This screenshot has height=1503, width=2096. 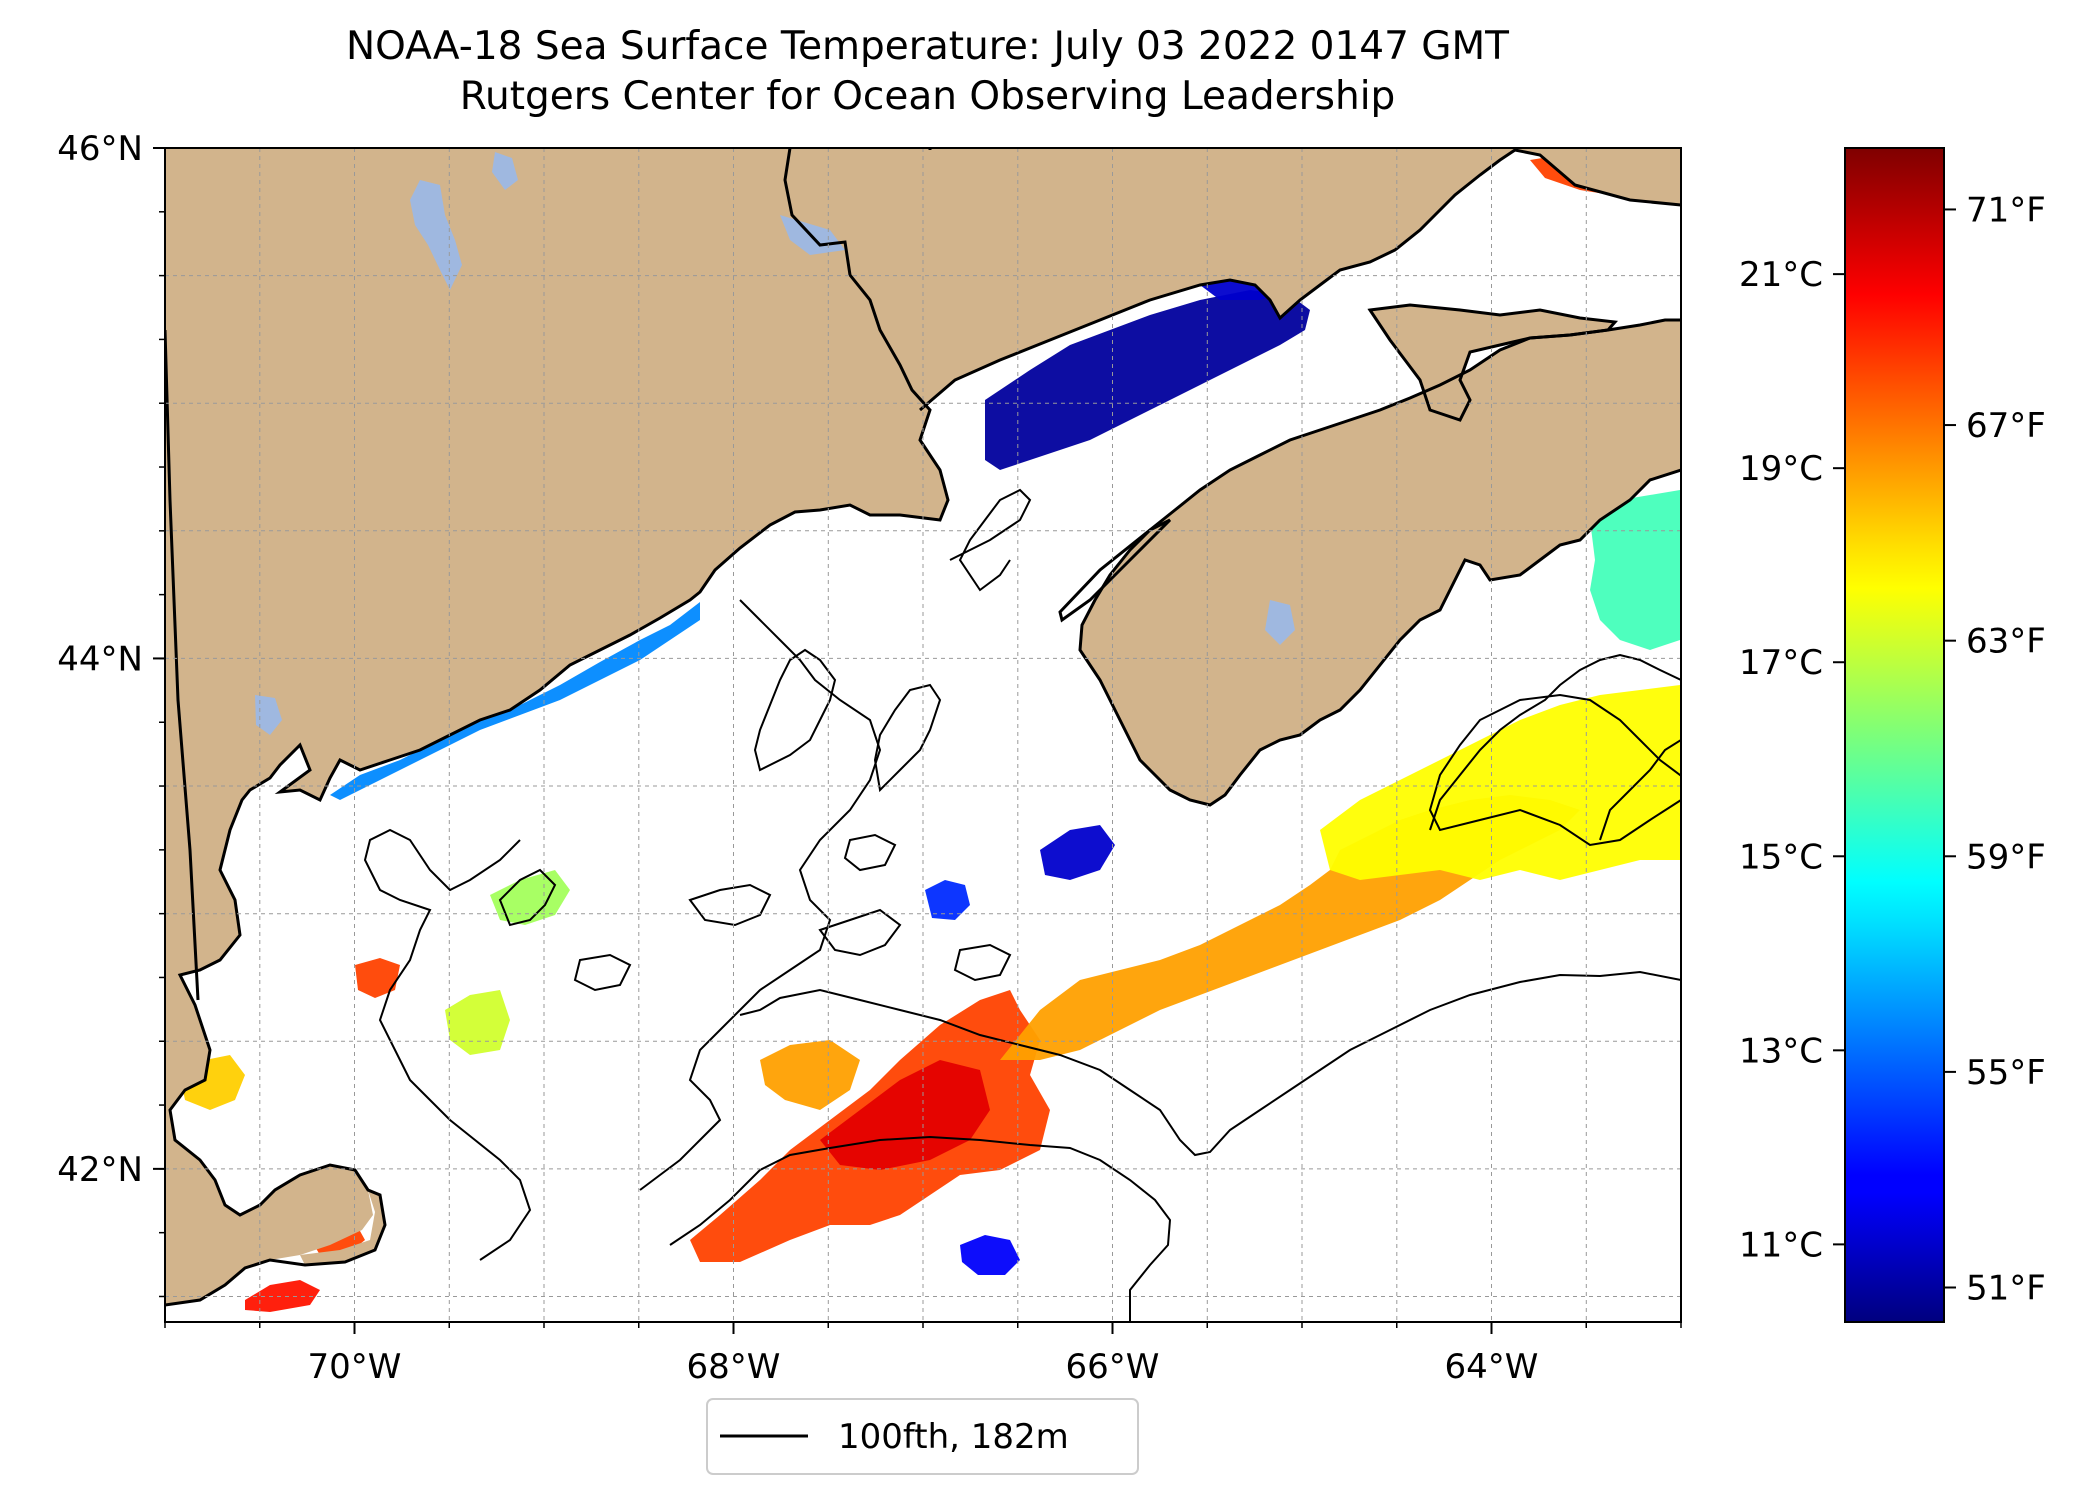 What do you see at coordinates (100, 1170) in the screenshot?
I see `lat-tick-label: 42°N` at bounding box center [100, 1170].